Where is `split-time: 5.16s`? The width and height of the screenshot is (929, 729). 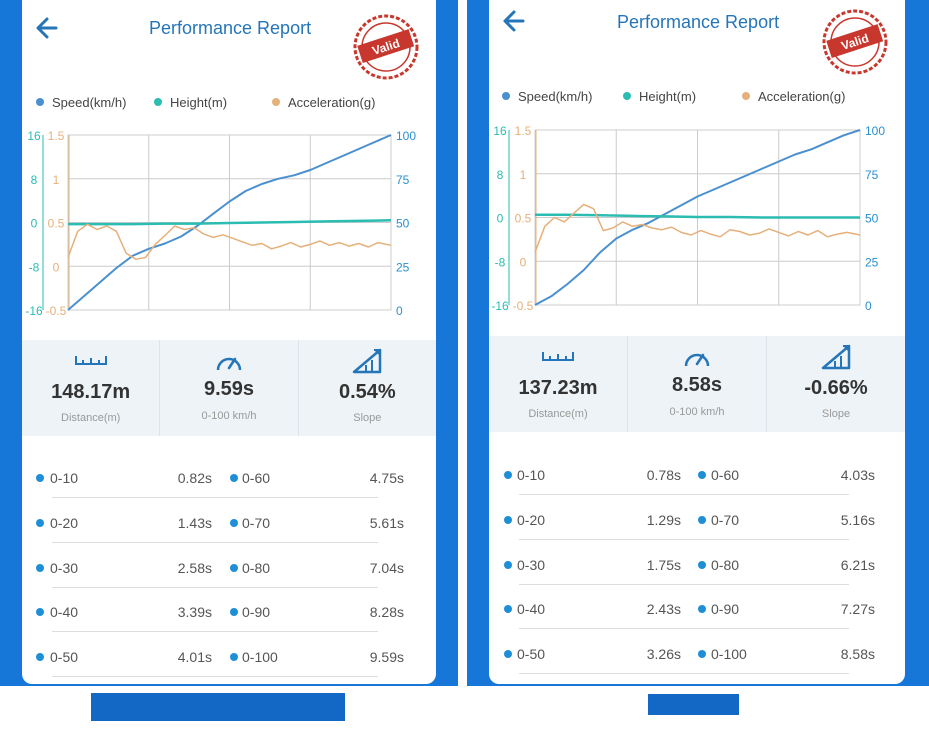 split-time: 5.16s is located at coordinates (857, 519).